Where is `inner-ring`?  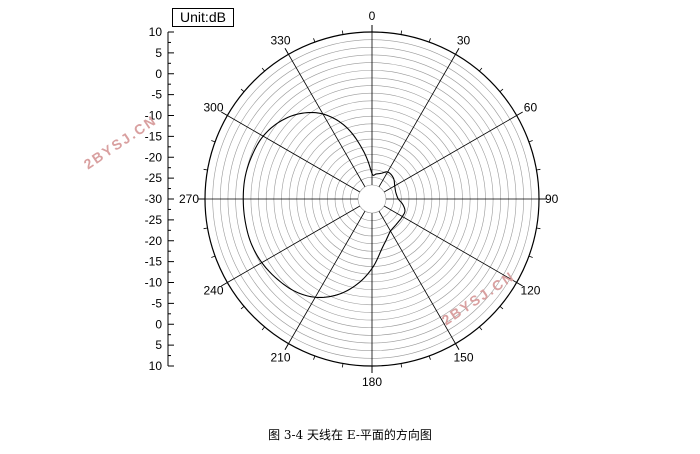
inner-ring is located at coordinates (372, 199).